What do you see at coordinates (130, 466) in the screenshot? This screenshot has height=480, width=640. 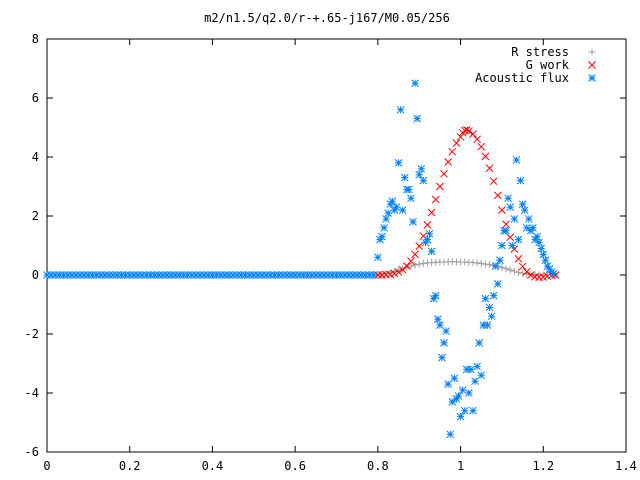 I see `x-tick-label: 0.2` at bounding box center [130, 466].